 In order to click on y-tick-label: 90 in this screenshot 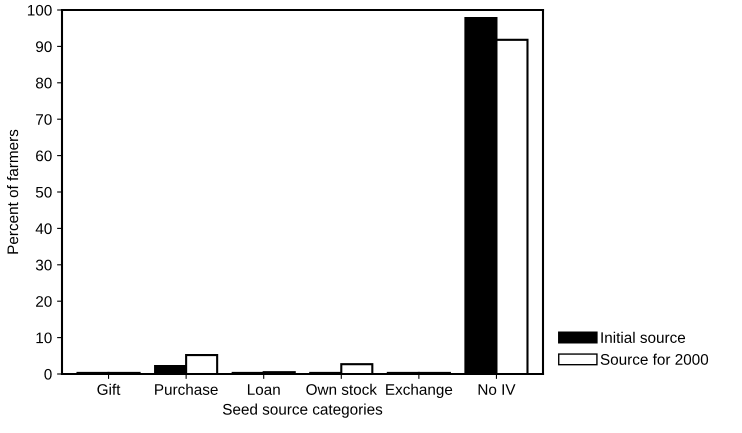, I will do `click(44, 46)`.